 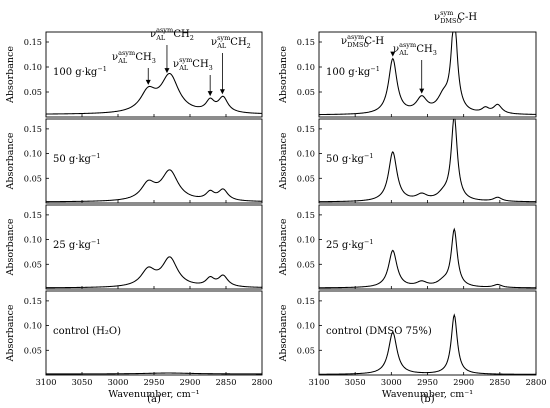 I want to click on chart-a-x-tick-label: 3050, so click(x=82, y=382).